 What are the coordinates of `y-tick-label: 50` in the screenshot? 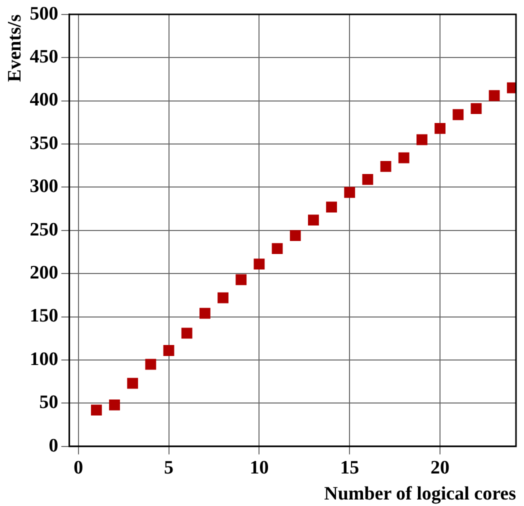 It's located at (48, 403).